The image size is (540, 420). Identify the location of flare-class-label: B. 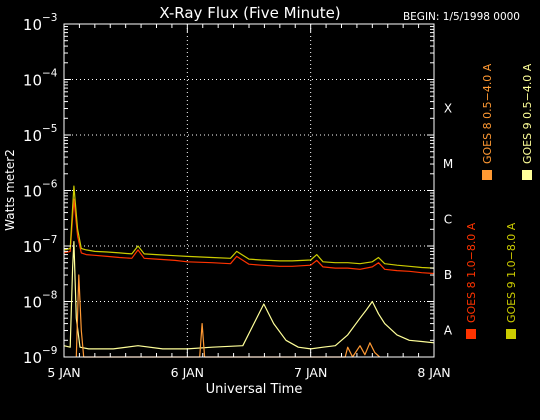
(448, 275).